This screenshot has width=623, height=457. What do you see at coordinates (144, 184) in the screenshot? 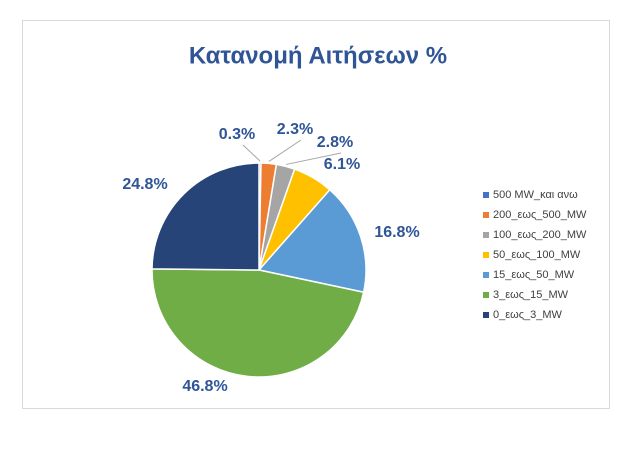
I see `data-label: 24.8%` at bounding box center [144, 184].